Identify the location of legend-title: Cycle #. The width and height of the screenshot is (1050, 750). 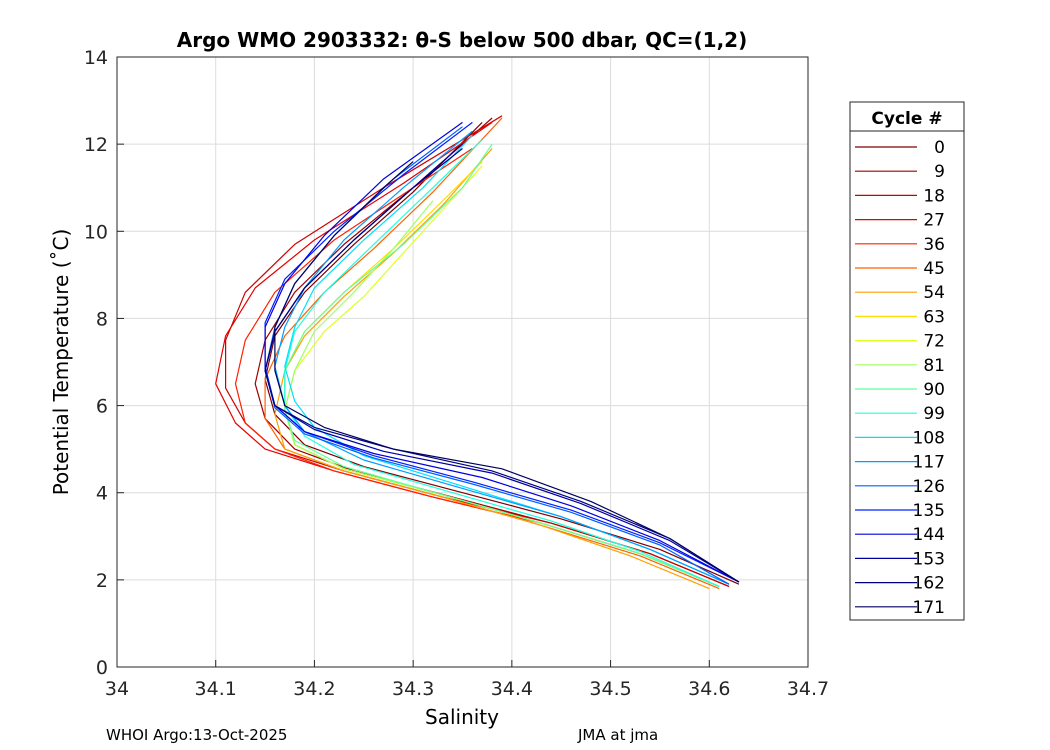
(906, 119).